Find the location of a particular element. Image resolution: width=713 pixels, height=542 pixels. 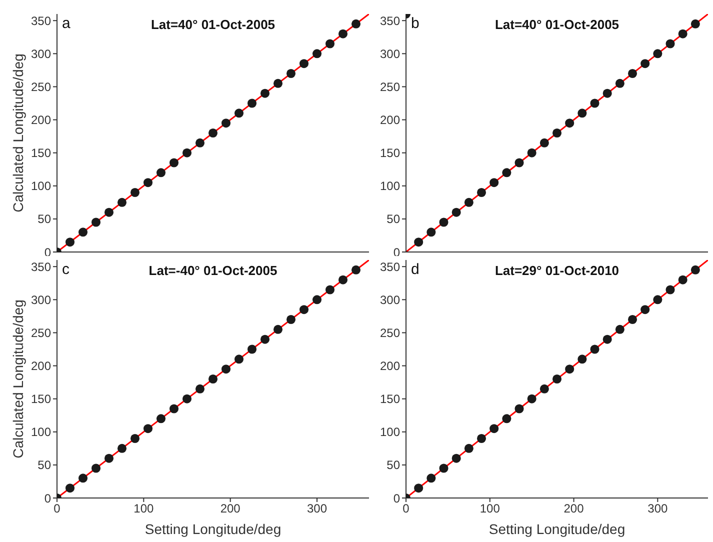

annotation: b is located at coordinates (415, 23).